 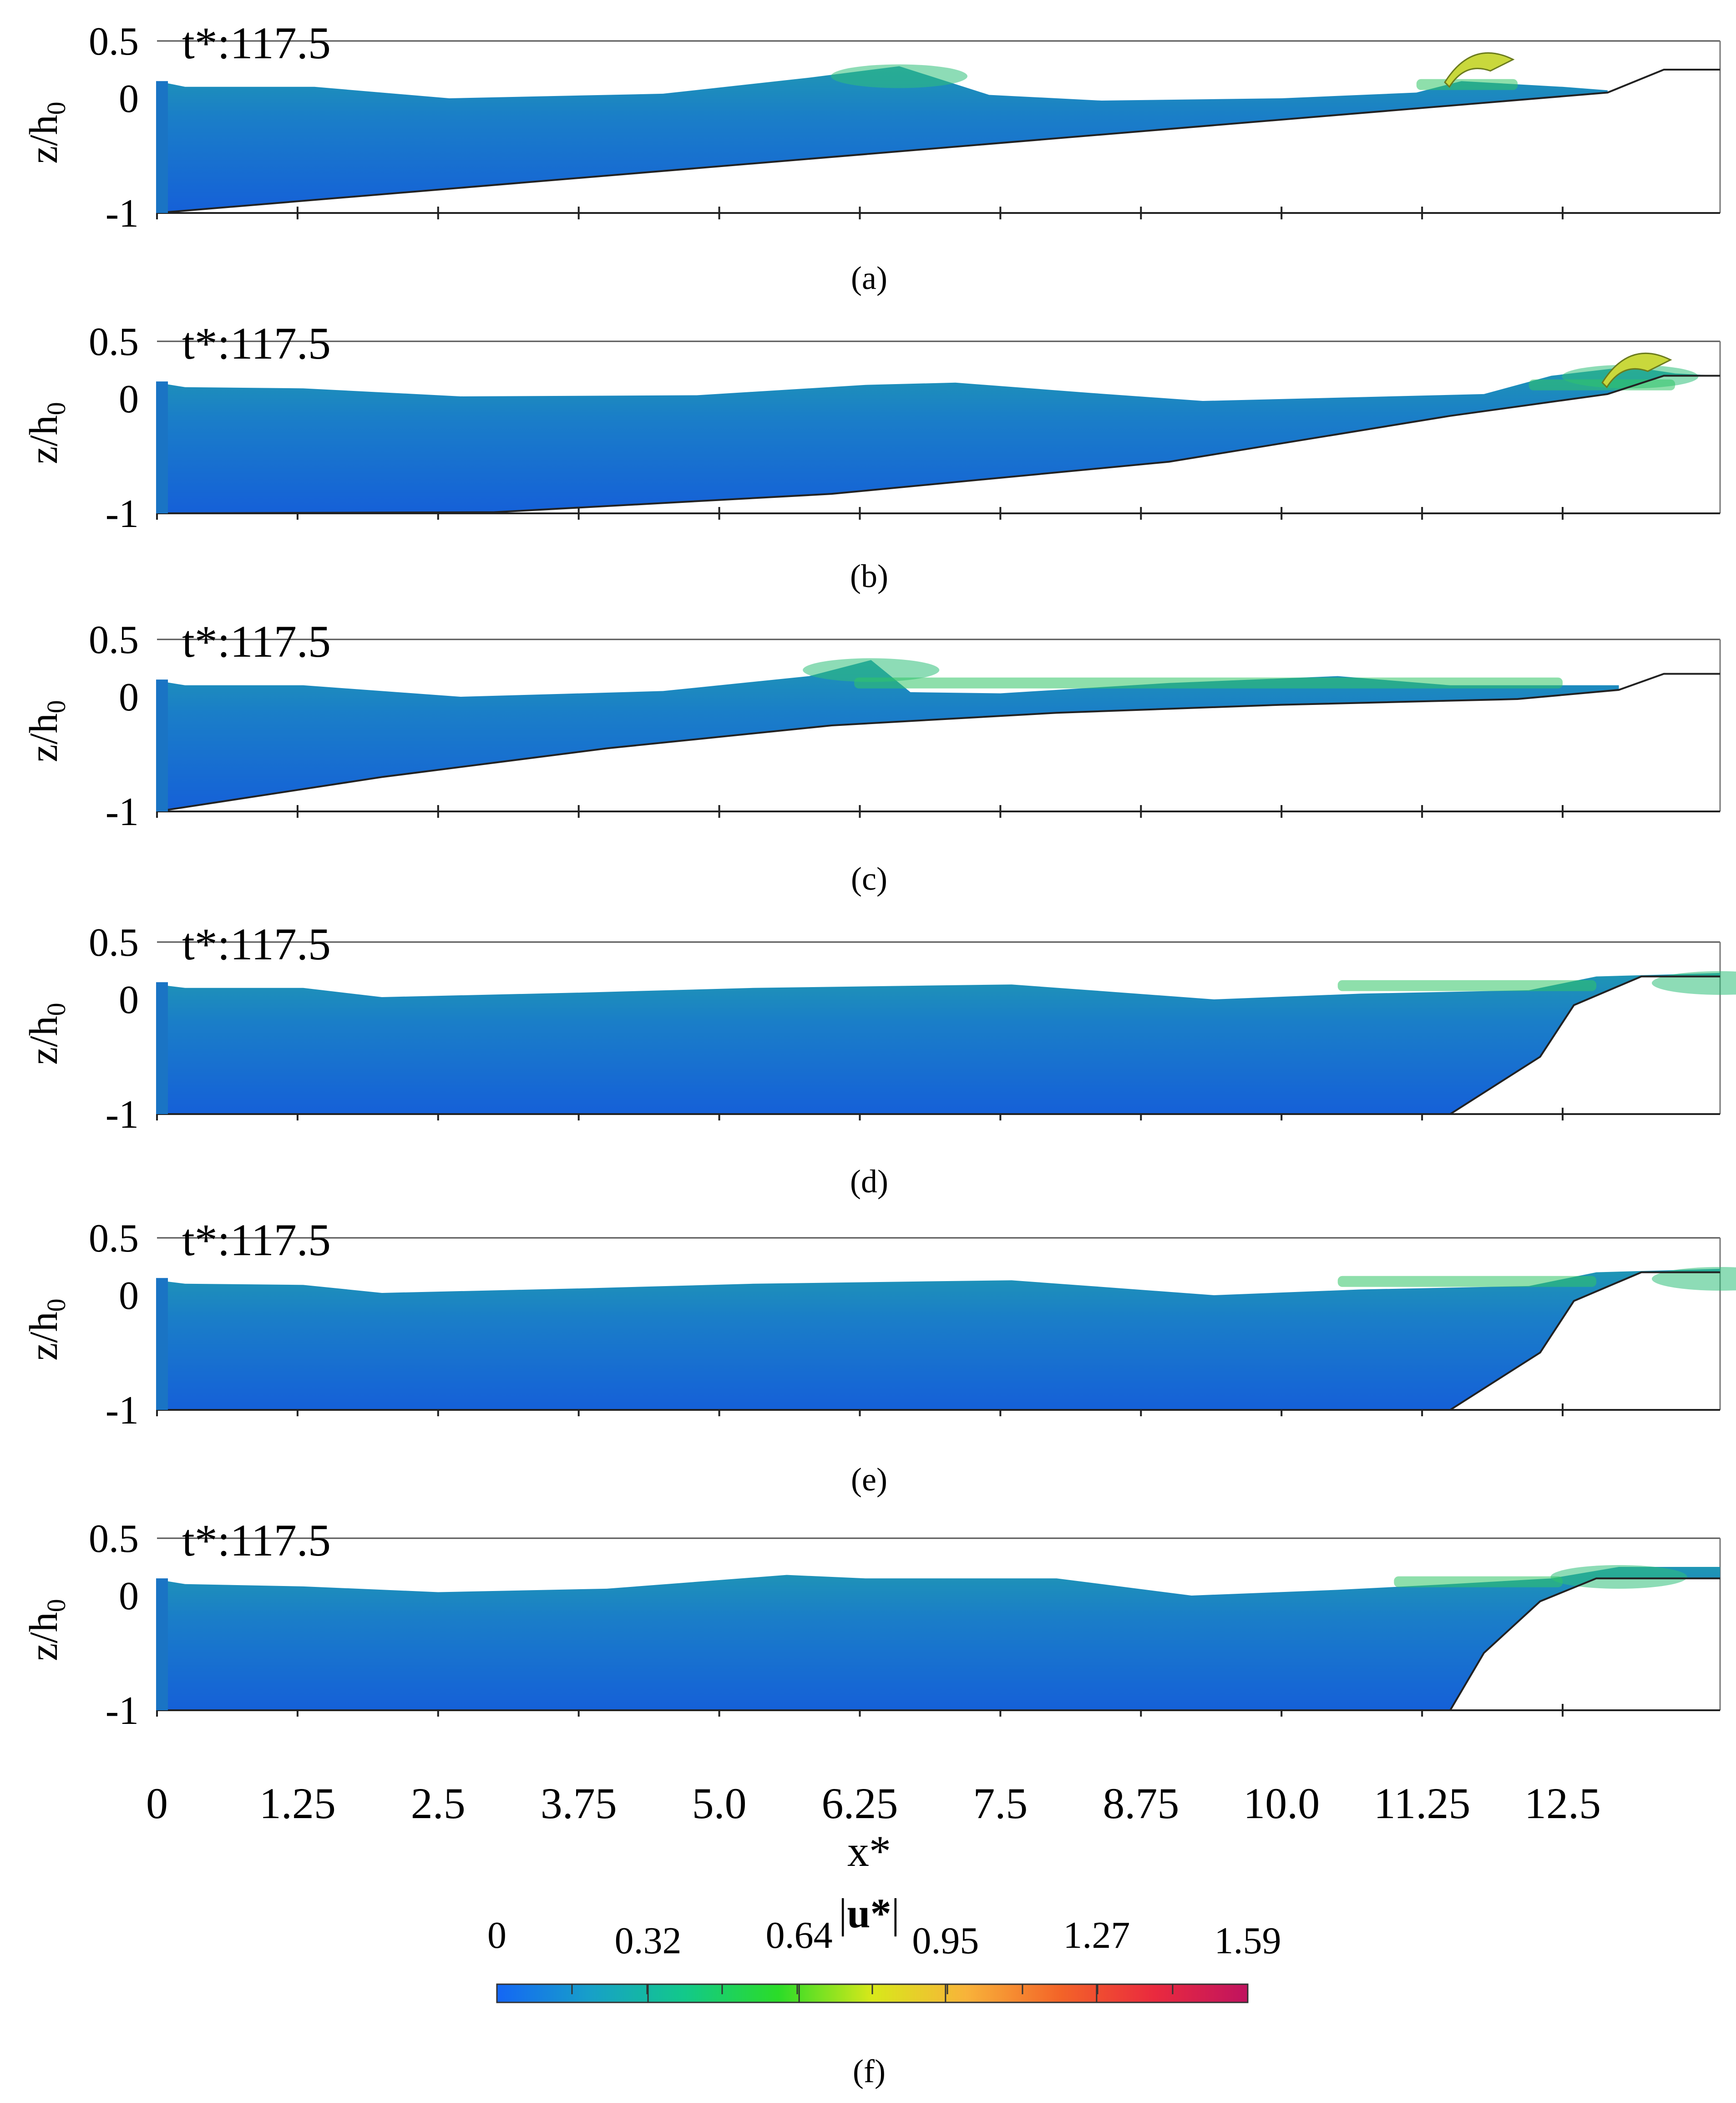 What do you see at coordinates (870, 2071) in the screenshot?
I see `panel-caption: (f)` at bounding box center [870, 2071].